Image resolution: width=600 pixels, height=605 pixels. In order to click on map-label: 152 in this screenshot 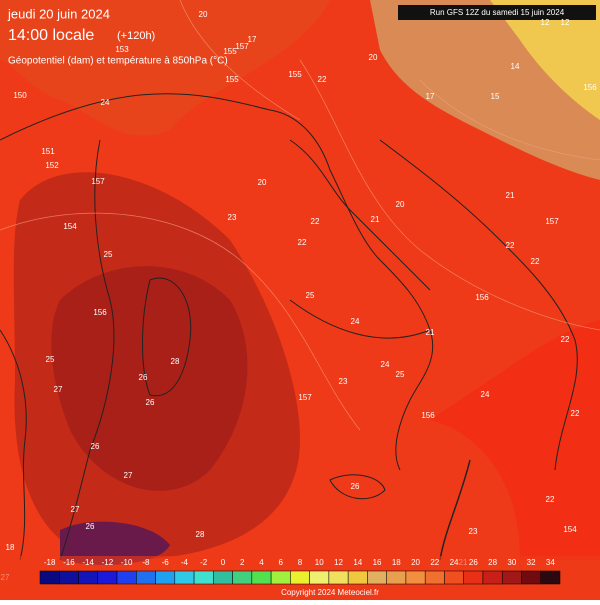, I will do `click(52, 165)`.